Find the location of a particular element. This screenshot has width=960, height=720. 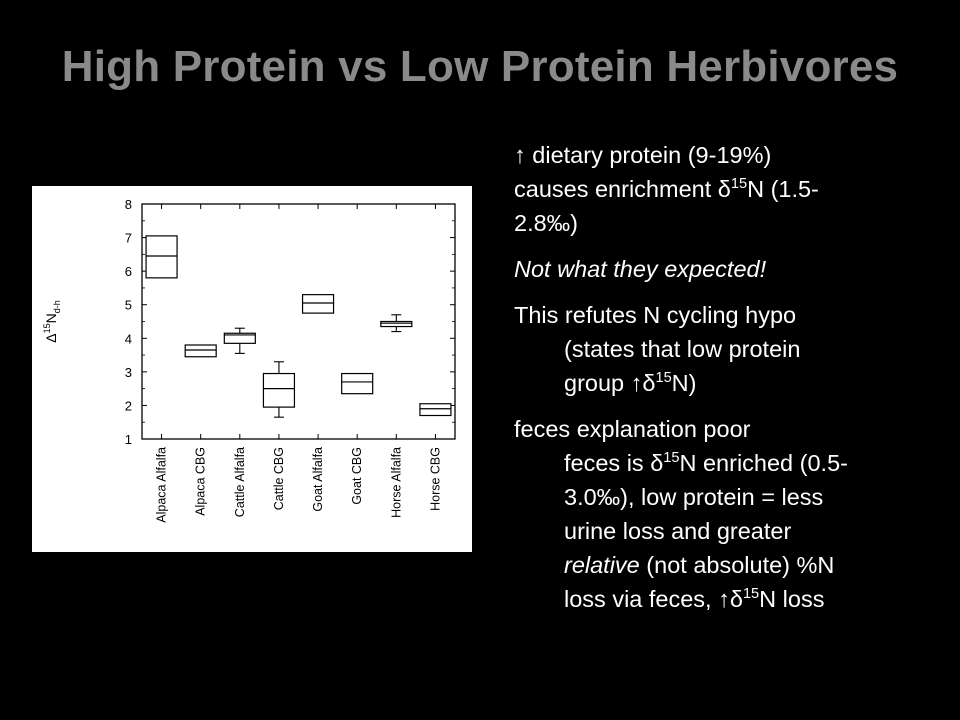

bullet-line: N (1.5- is located at coordinates (783, 189).